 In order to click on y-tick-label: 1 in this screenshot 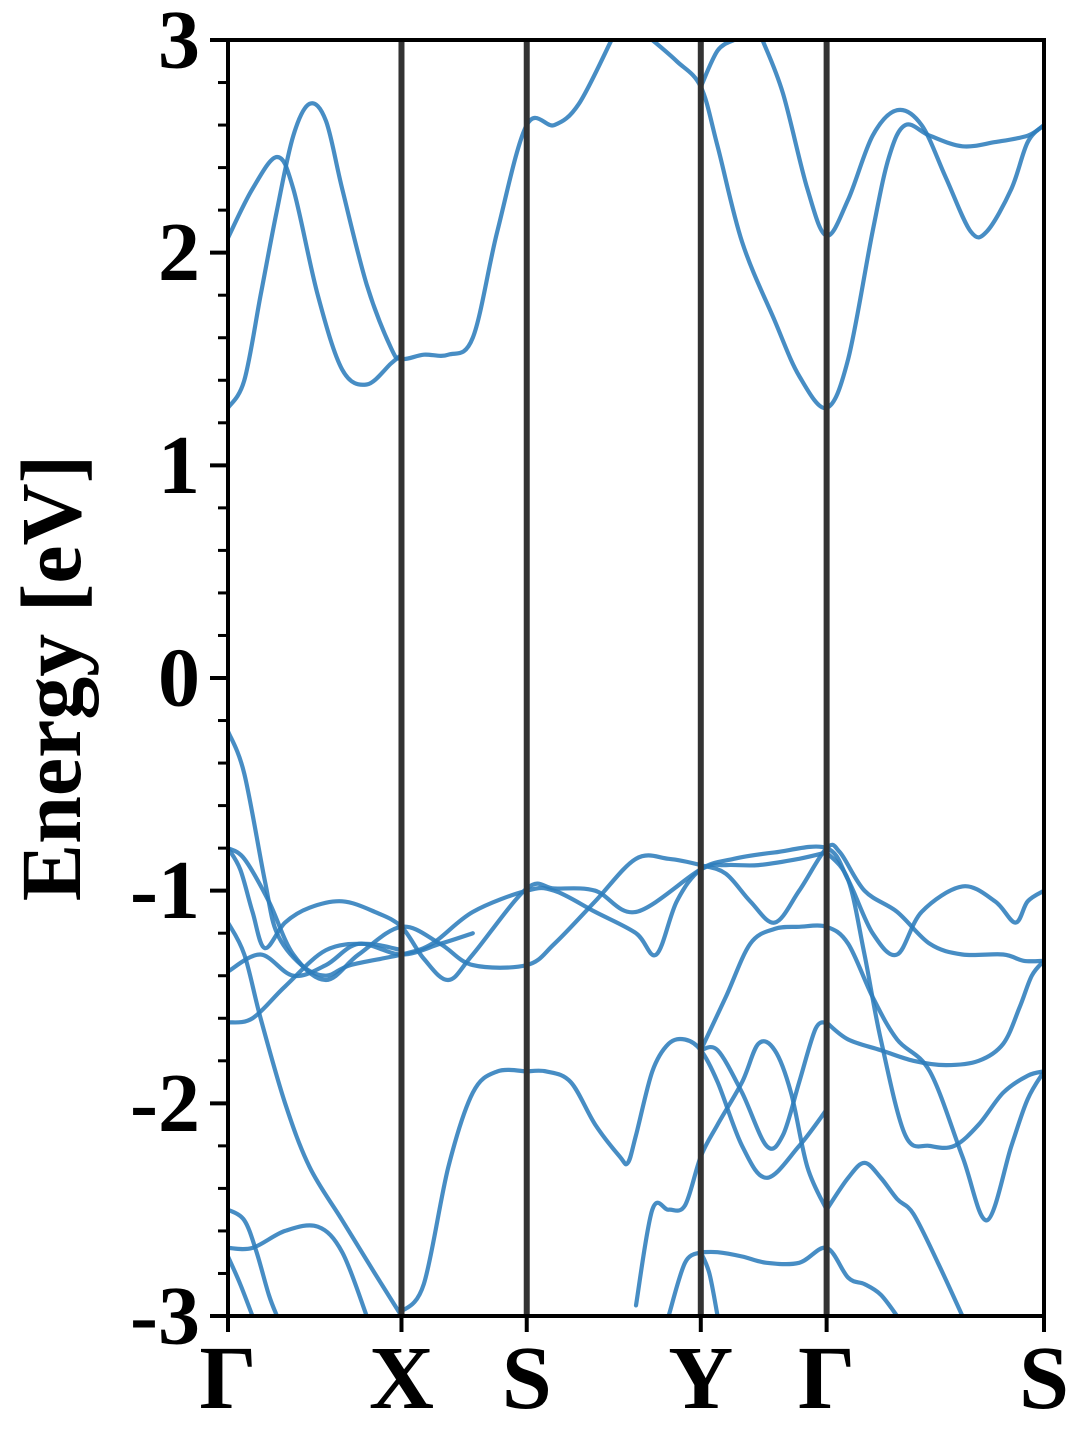, I will do `click(179, 465)`.